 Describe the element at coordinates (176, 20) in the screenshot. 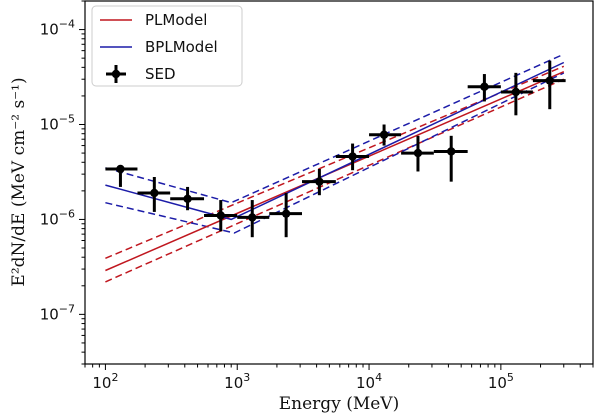

I see `legend-label: PLModel` at that location.